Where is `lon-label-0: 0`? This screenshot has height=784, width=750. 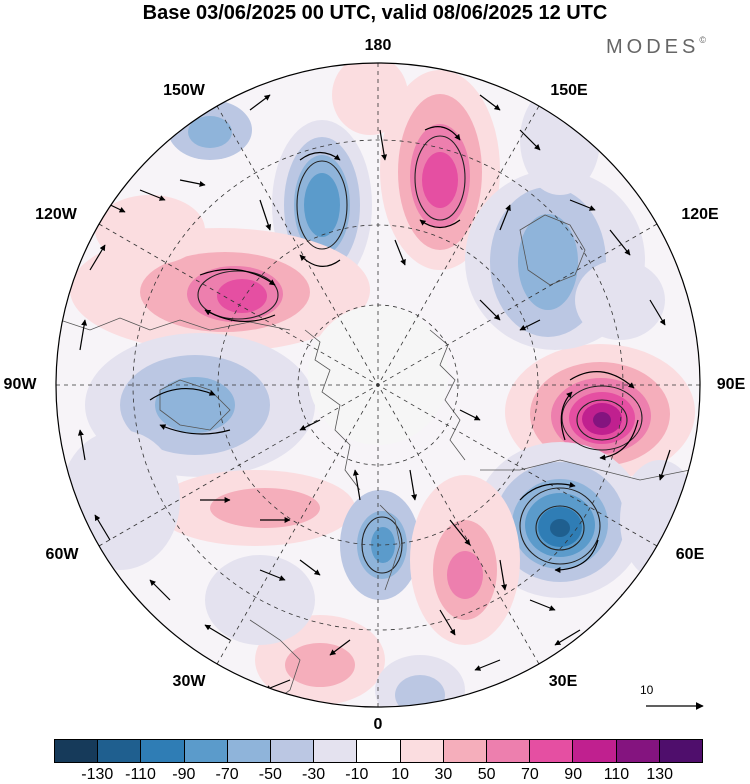
lon-label-0: 0 is located at coordinates (378, 724).